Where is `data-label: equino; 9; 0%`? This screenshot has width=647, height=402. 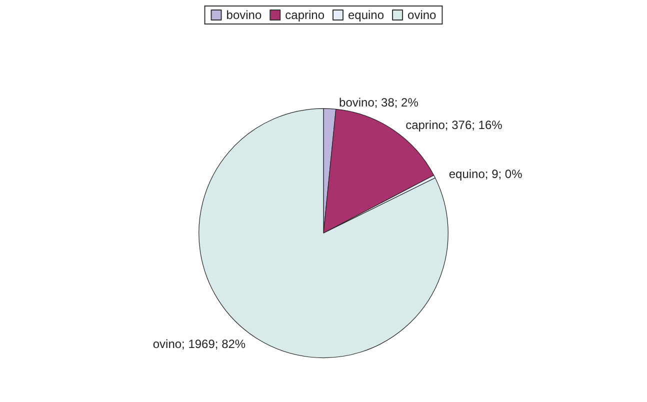
data-label: equino; 9; 0% is located at coordinates (485, 173).